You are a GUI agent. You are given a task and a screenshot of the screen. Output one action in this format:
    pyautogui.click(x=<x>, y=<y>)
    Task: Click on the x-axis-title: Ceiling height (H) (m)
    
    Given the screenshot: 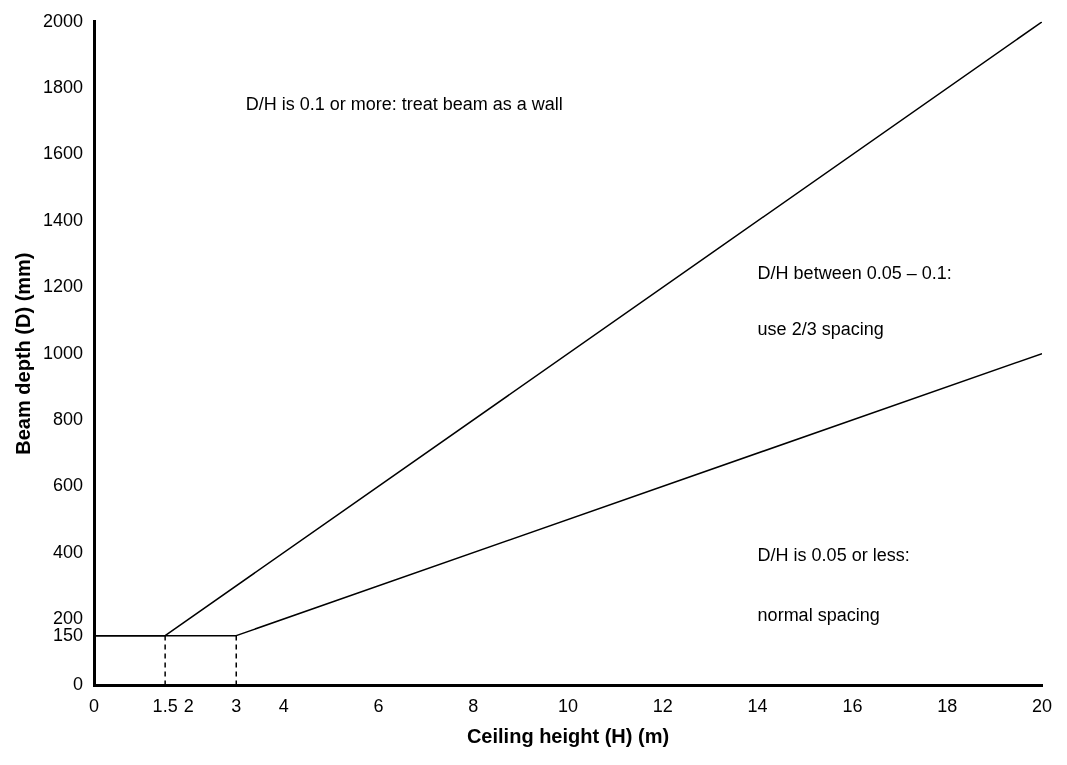 What is the action you would take?
    pyautogui.click(x=568, y=735)
    